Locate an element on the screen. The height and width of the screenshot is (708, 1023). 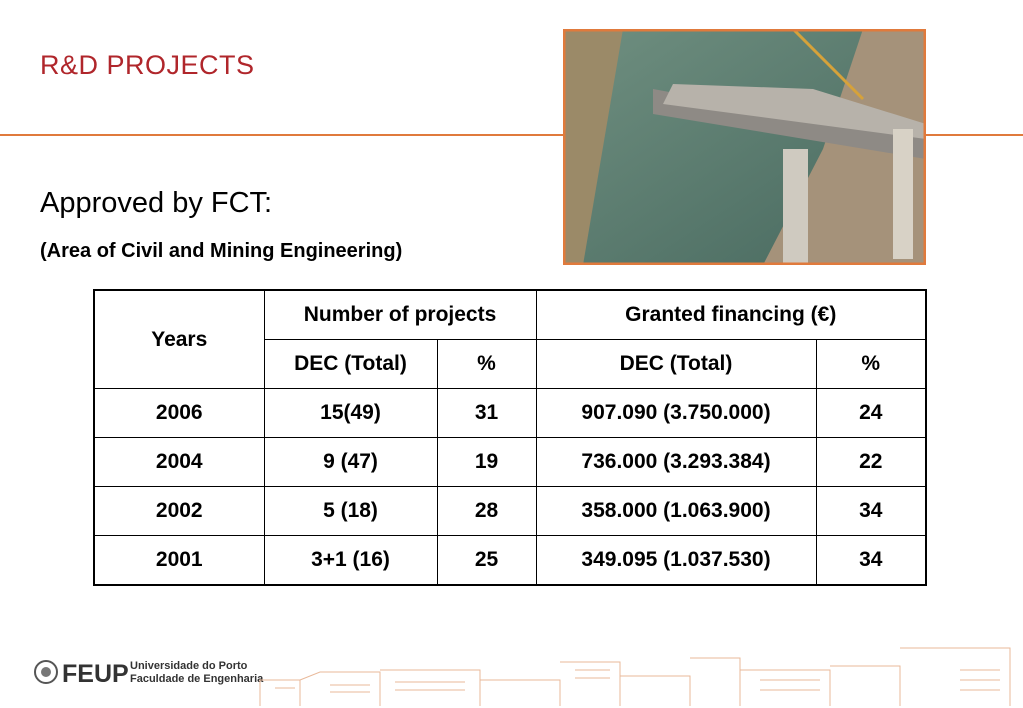
table-cell: 9 (47) is located at coordinates (350, 462).